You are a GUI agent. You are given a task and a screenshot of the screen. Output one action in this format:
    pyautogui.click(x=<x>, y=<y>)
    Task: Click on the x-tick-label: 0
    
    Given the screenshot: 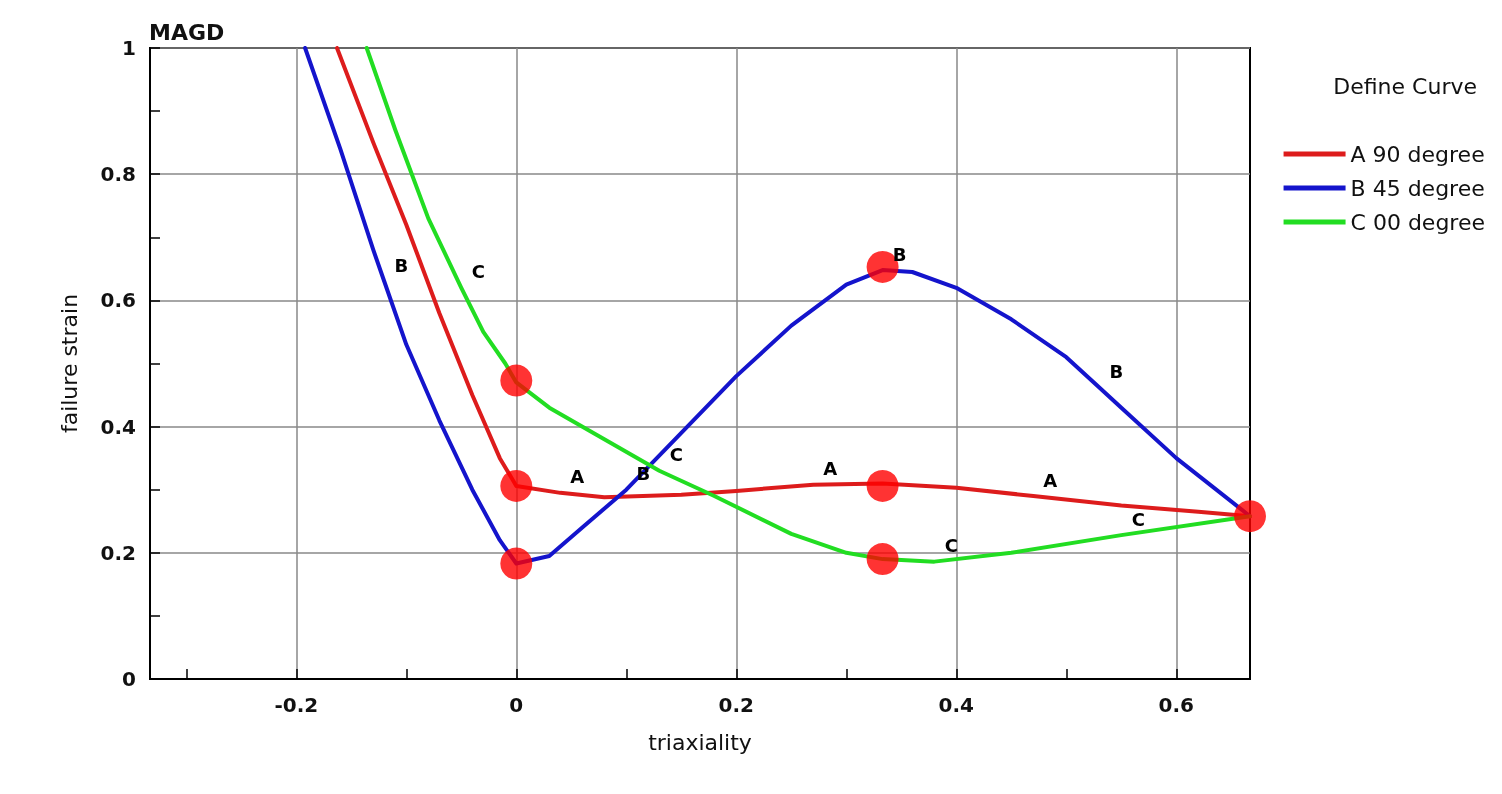 What is the action you would take?
    pyautogui.click(x=516, y=705)
    